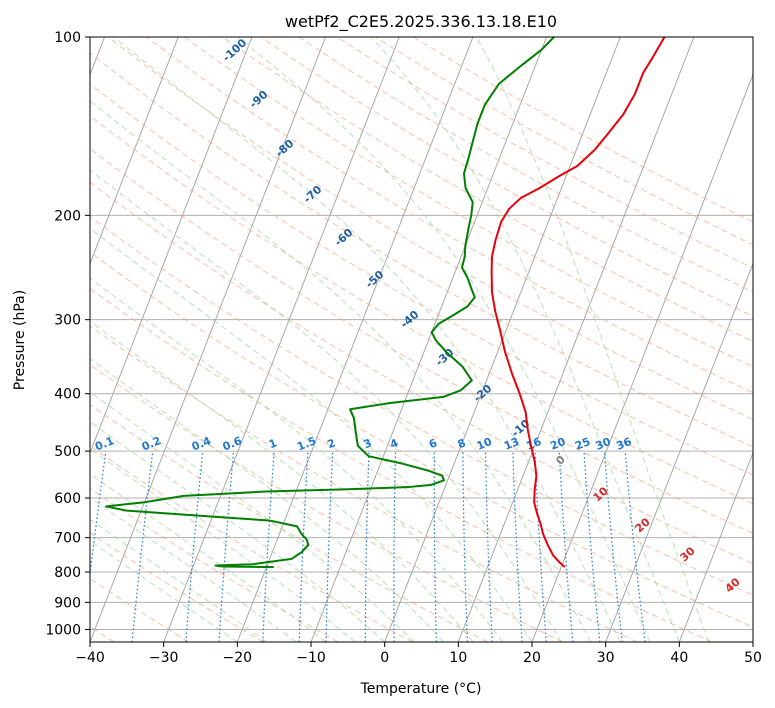 This screenshot has height=708, width=775. What do you see at coordinates (458, 658) in the screenshot?
I see `x-tick-label: 10` at bounding box center [458, 658].